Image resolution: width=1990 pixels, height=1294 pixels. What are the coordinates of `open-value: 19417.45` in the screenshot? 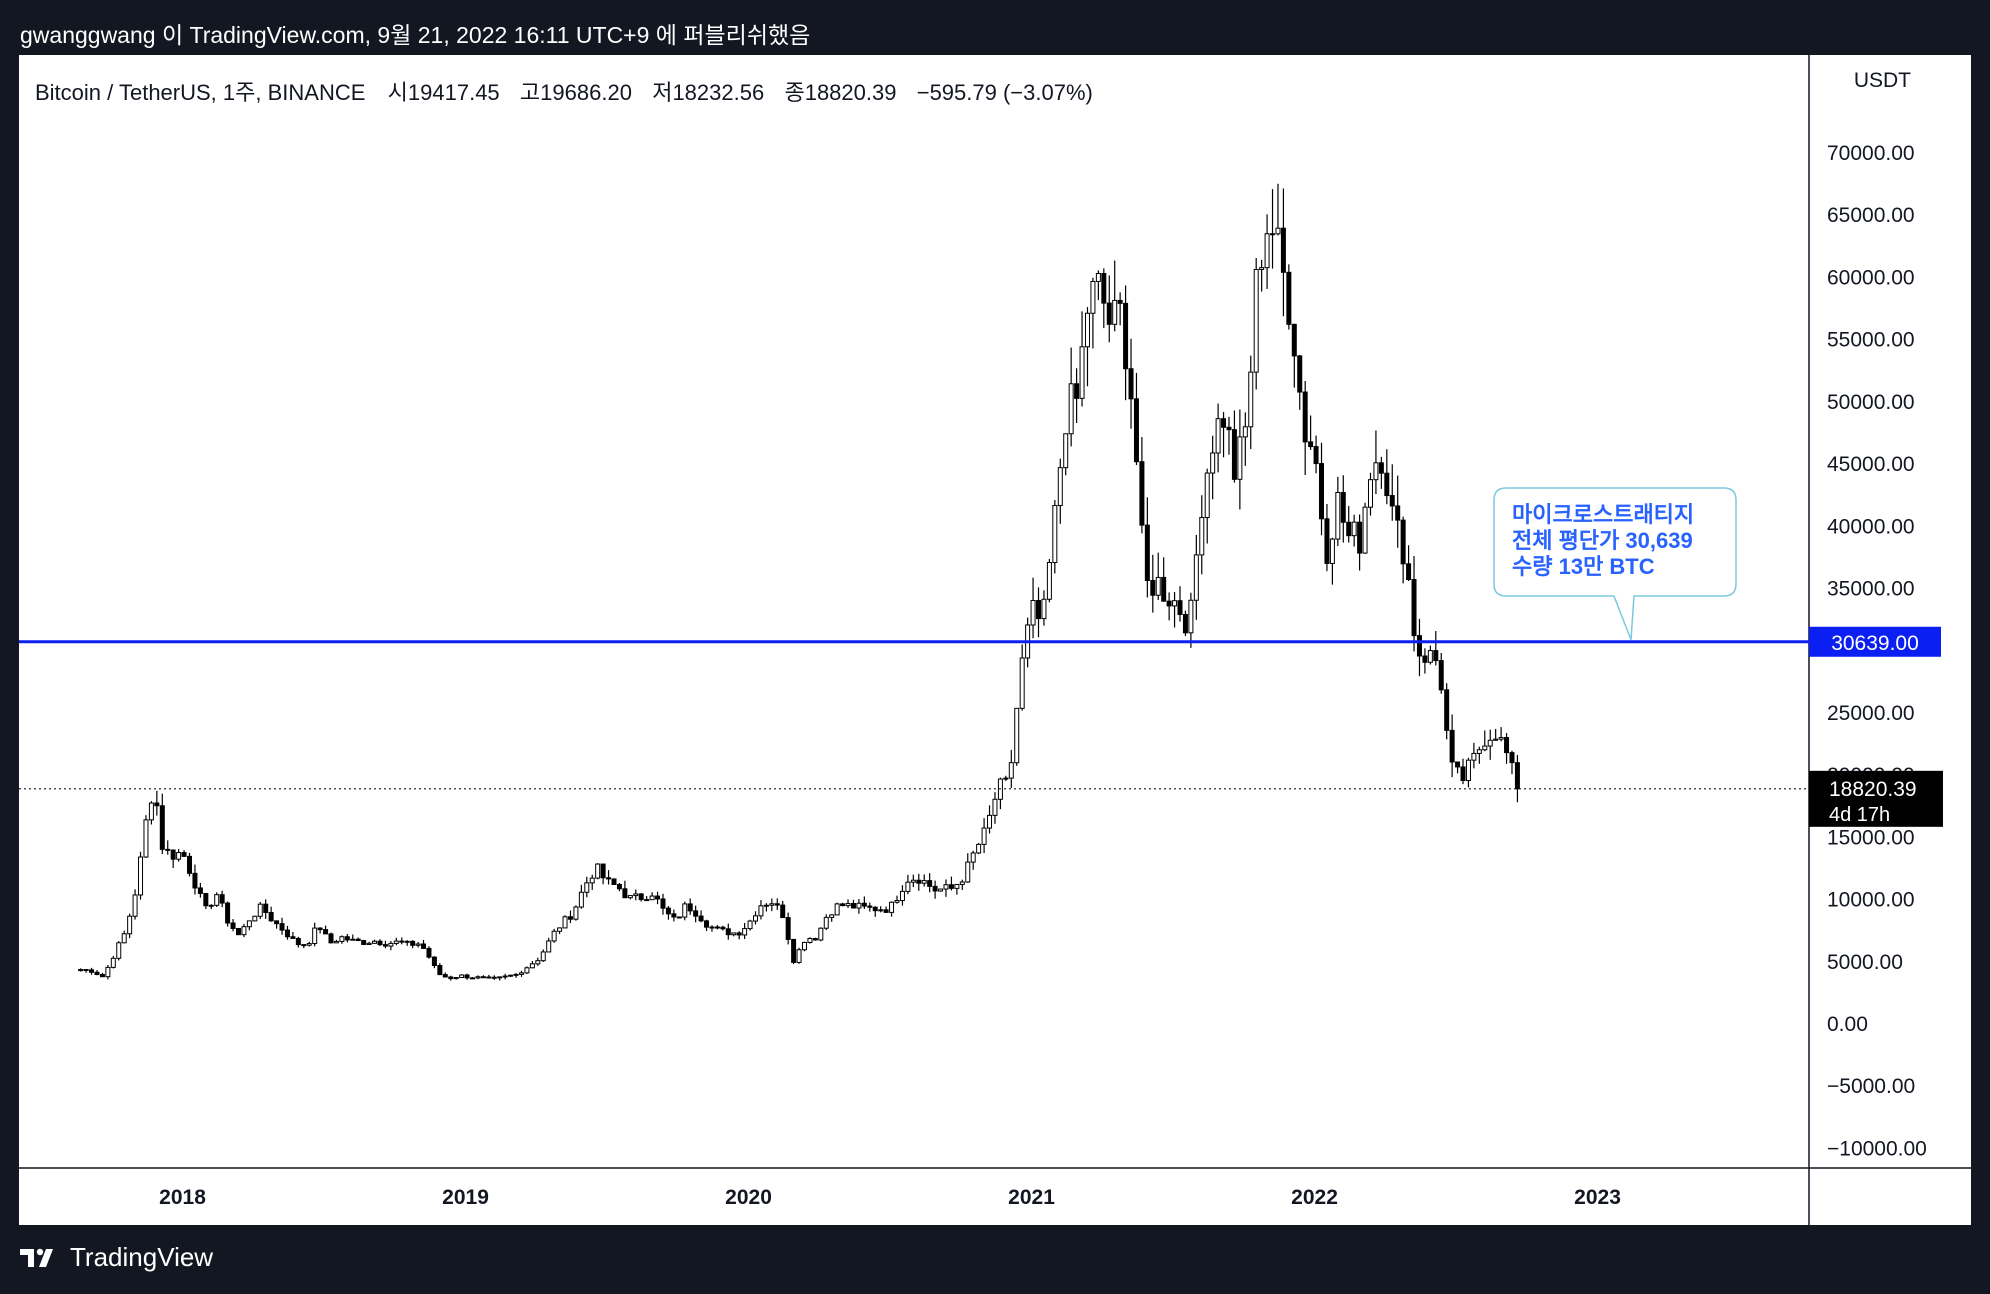 It's located at (453, 92).